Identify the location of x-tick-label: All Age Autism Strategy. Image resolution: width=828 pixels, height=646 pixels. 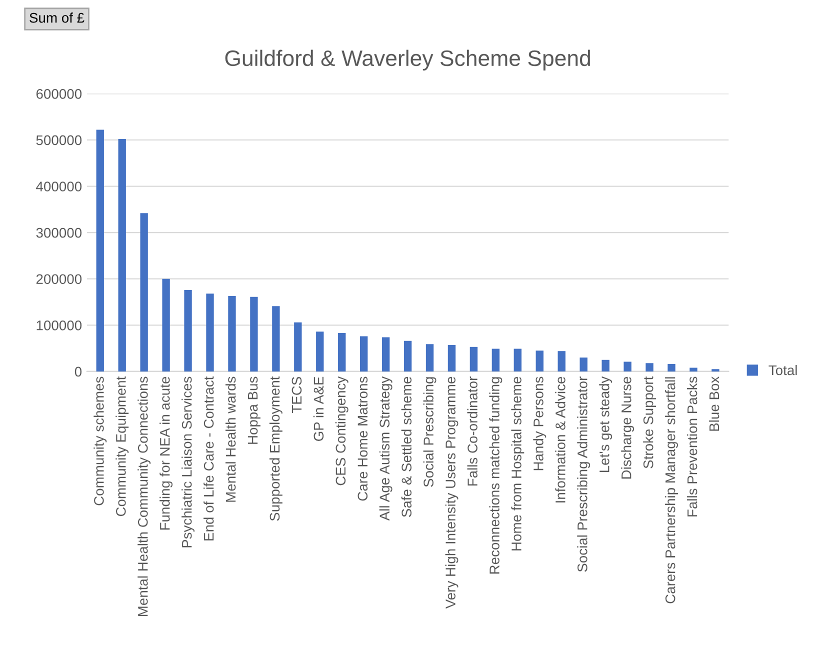
(385, 448).